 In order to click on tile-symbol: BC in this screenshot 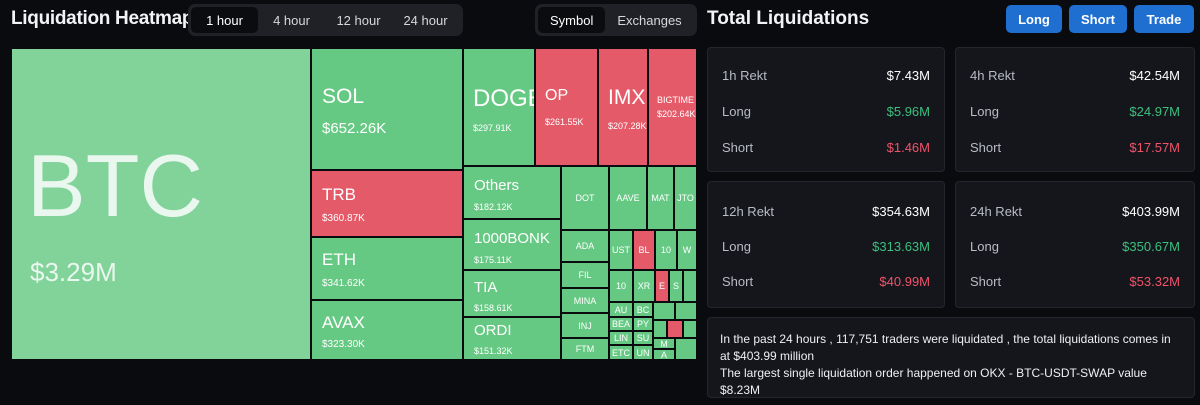, I will do `click(643, 309)`.